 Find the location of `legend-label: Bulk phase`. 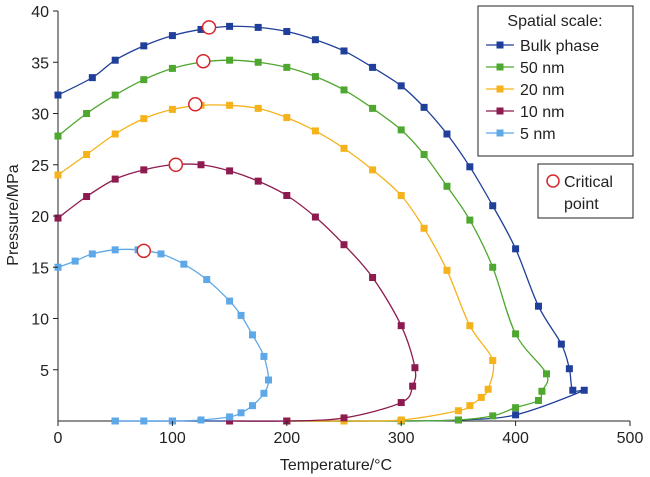

legend-label: Bulk phase is located at coordinates (559, 46).